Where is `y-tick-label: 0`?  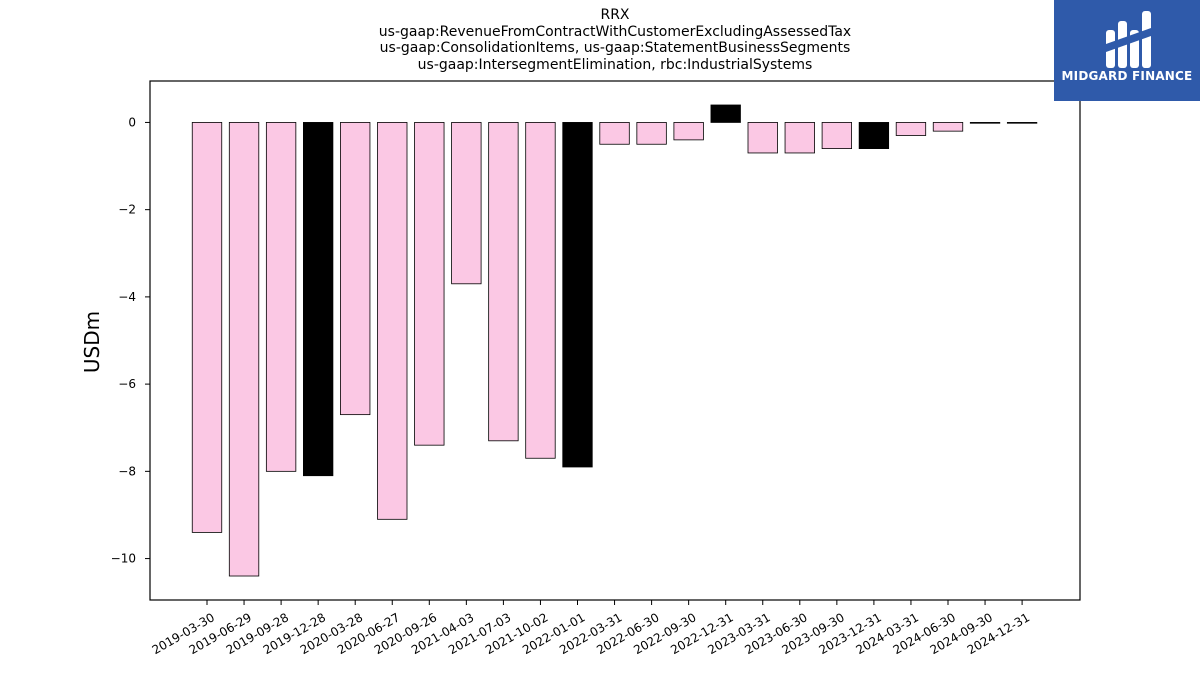 y-tick-label: 0 is located at coordinates (132, 122).